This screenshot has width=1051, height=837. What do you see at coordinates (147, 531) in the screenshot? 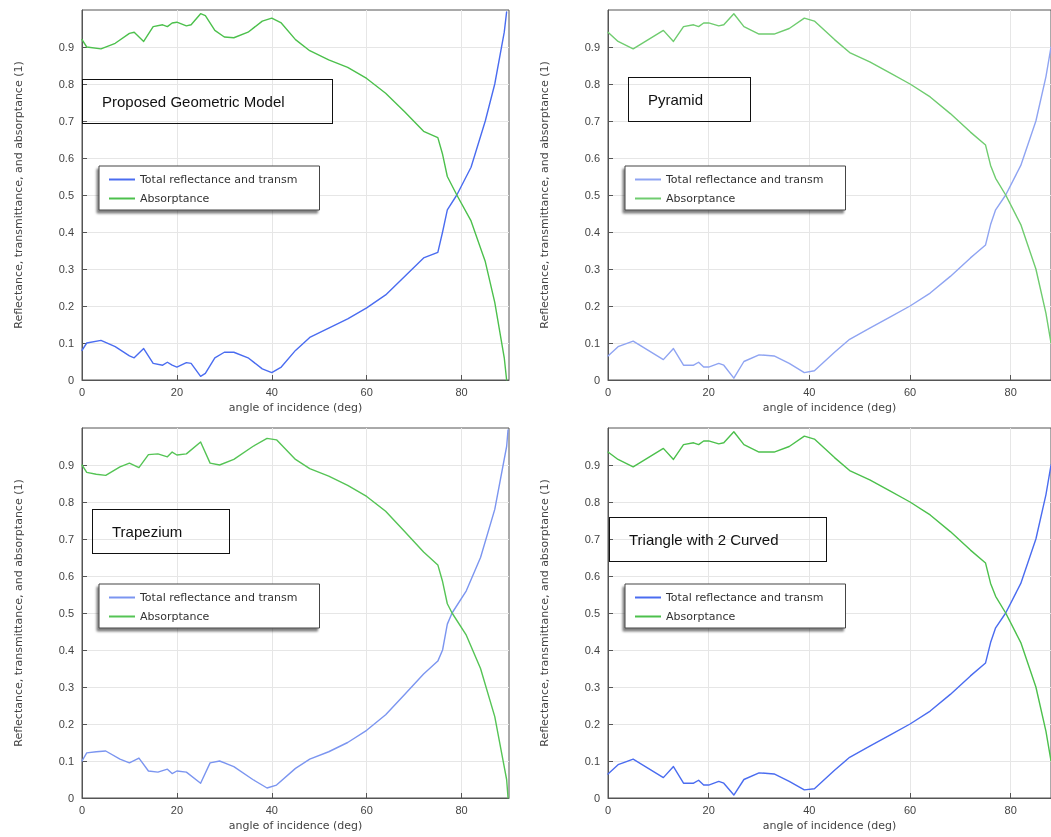
I see `text: Trapezium` at bounding box center [147, 531].